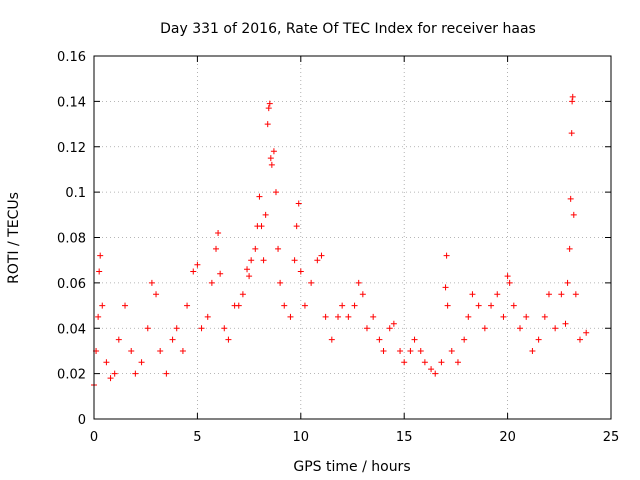  Describe the element at coordinates (507, 437) in the screenshot. I see `x-tick-label: 20` at that location.